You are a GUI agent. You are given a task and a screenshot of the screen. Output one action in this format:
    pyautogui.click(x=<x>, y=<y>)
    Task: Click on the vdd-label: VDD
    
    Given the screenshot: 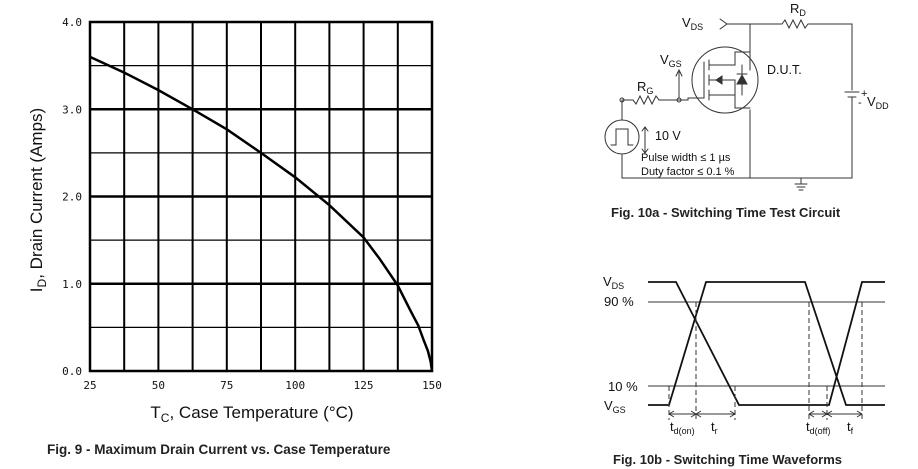 What is the action you would take?
    pyautogui.click(x=878, y=102)
    